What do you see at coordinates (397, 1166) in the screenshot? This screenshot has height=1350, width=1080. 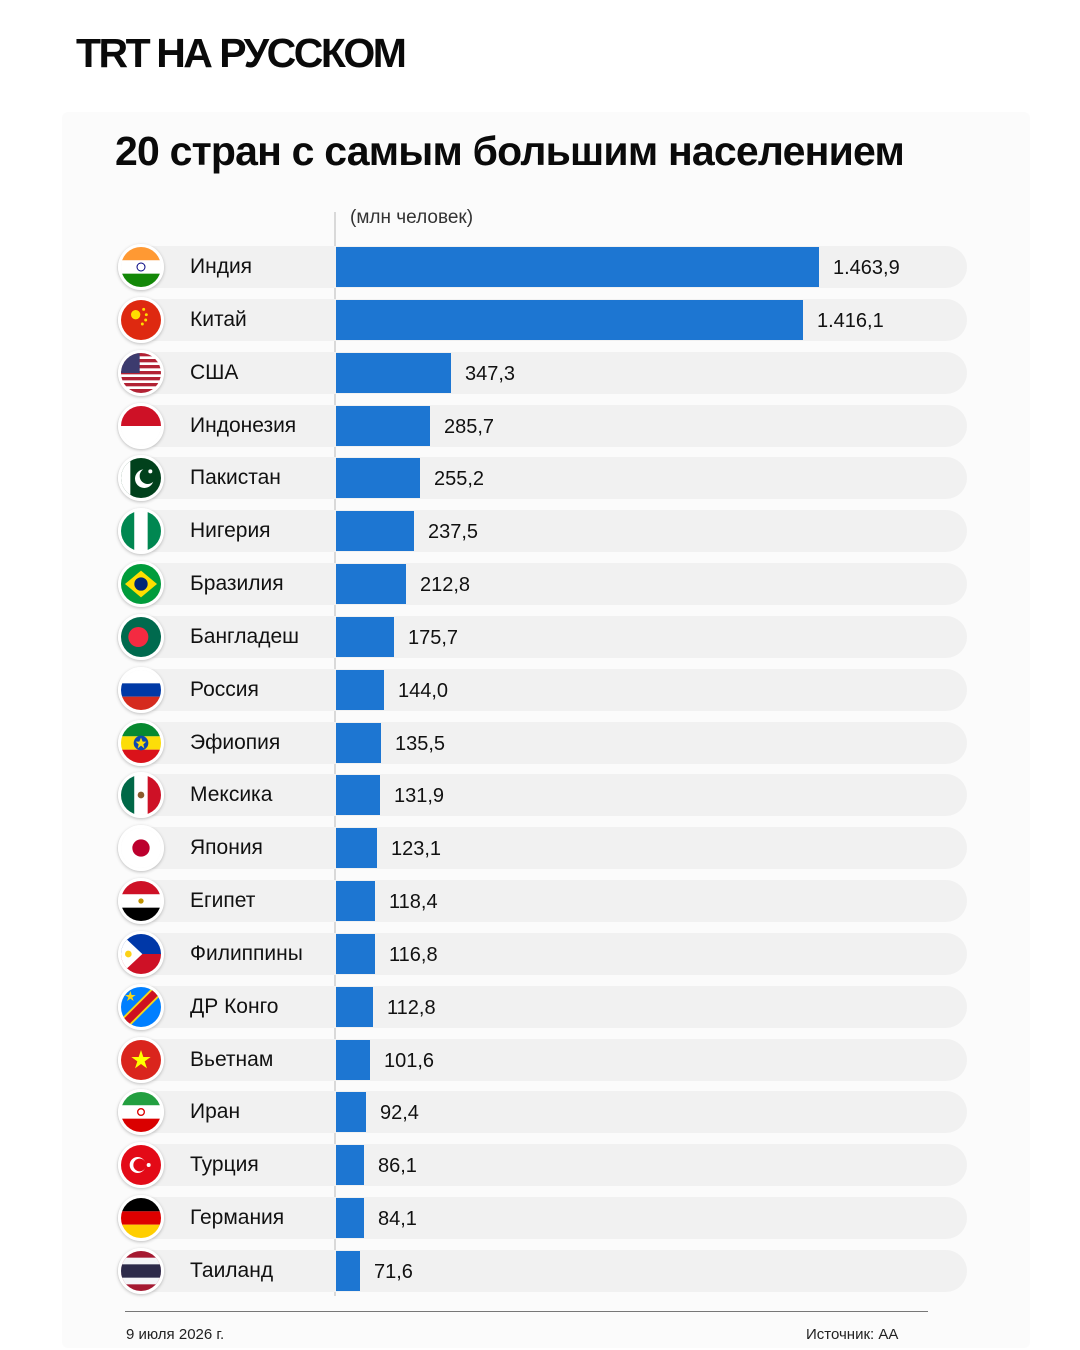 I see `value-label: 86,1` at bounding box center [397, 1166].